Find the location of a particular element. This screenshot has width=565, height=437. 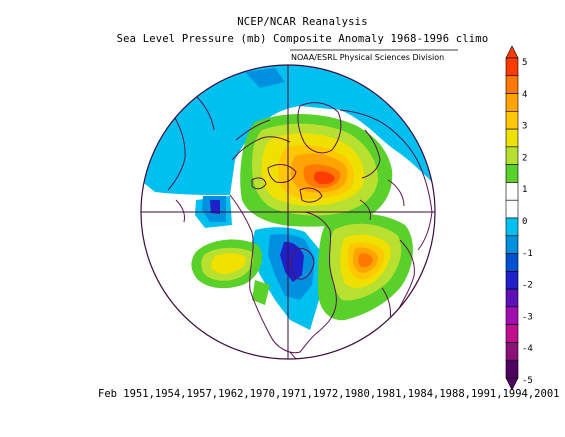

colorbar-tick-label: 2 is located at coordinates (524, 158).